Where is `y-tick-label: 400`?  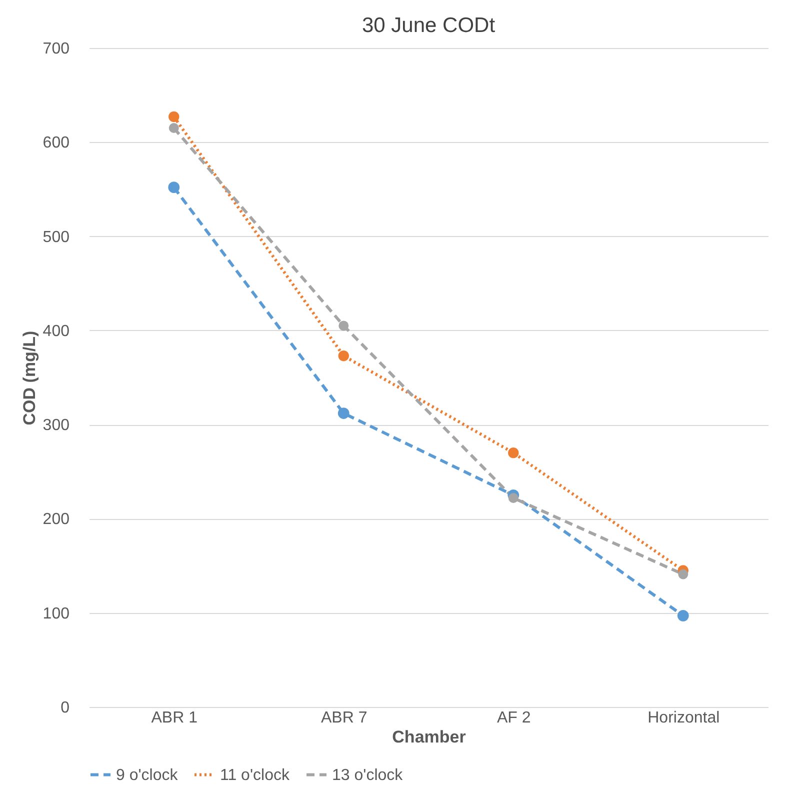 y-tick-label: 400 is located at coordinates (56, 331).